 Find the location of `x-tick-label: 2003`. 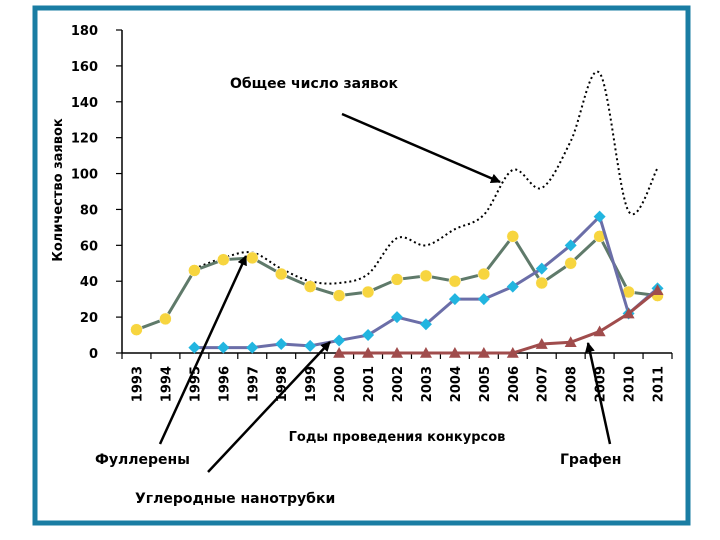

x-tick-label: 2003 is located at coordinates (427, 384).